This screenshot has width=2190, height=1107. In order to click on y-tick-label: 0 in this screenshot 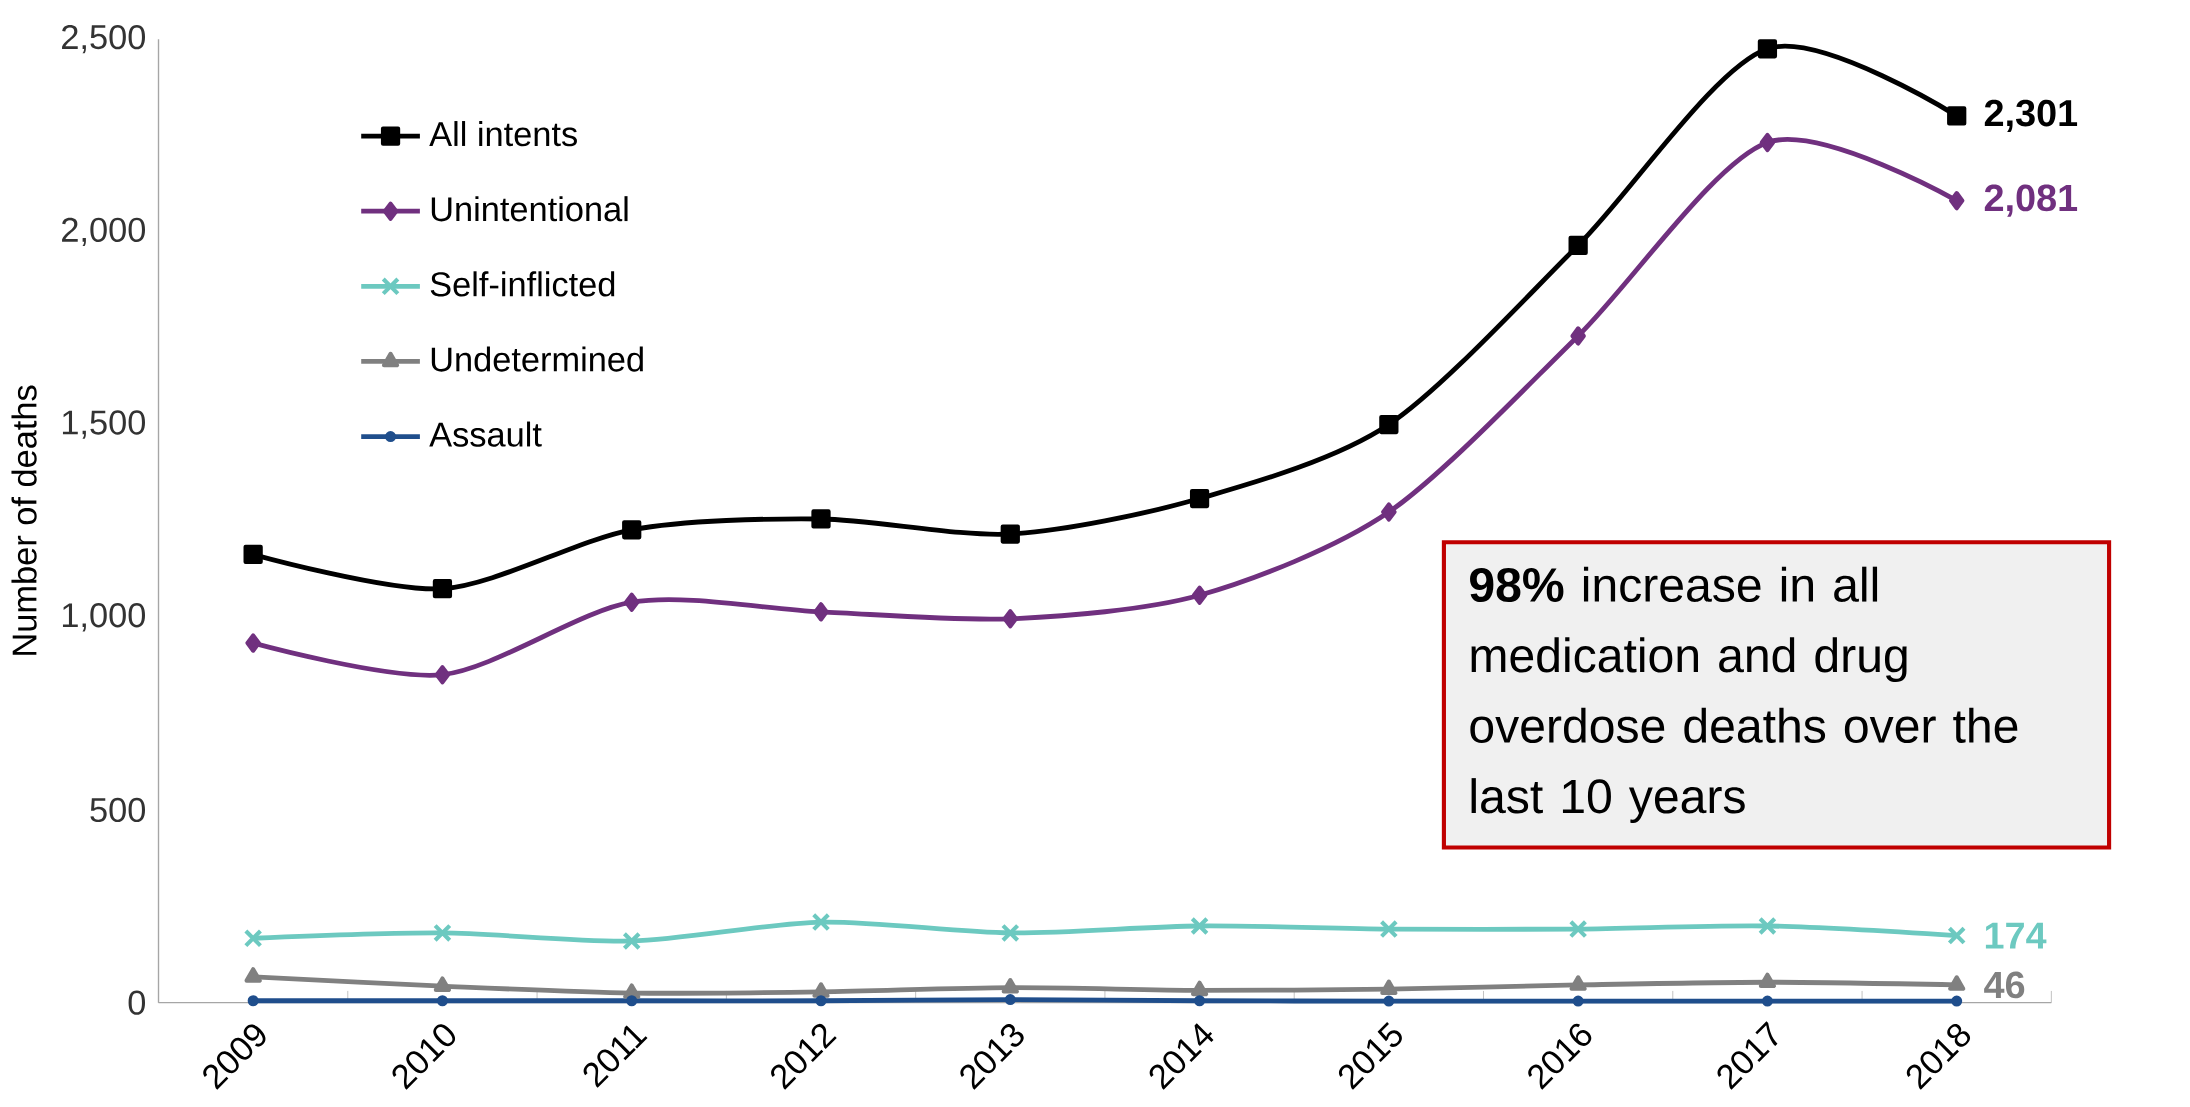, I will do `click(137, 1002)`.